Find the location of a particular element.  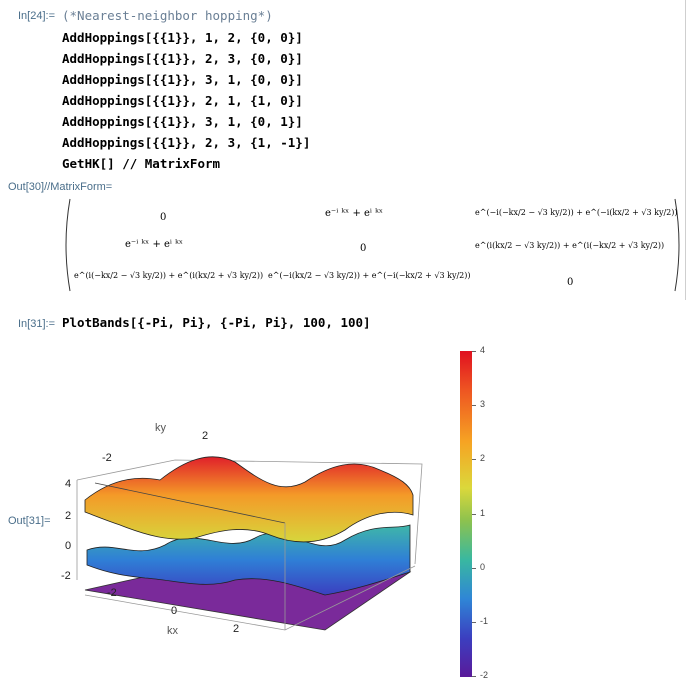

z-tick: 2 is located at coordinates (68, 516).